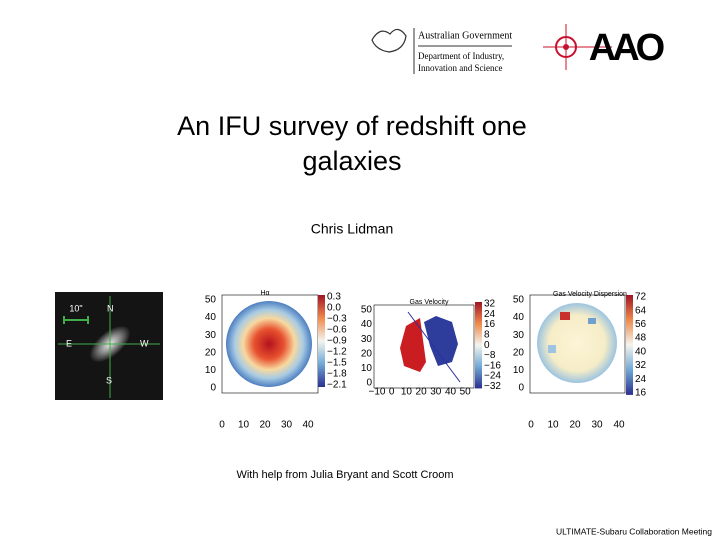 The width and height of the screenshot is (720, 540). Describe the element at coordinates (577, 344) in the screenshot. I see `dispersion-map` at that location.